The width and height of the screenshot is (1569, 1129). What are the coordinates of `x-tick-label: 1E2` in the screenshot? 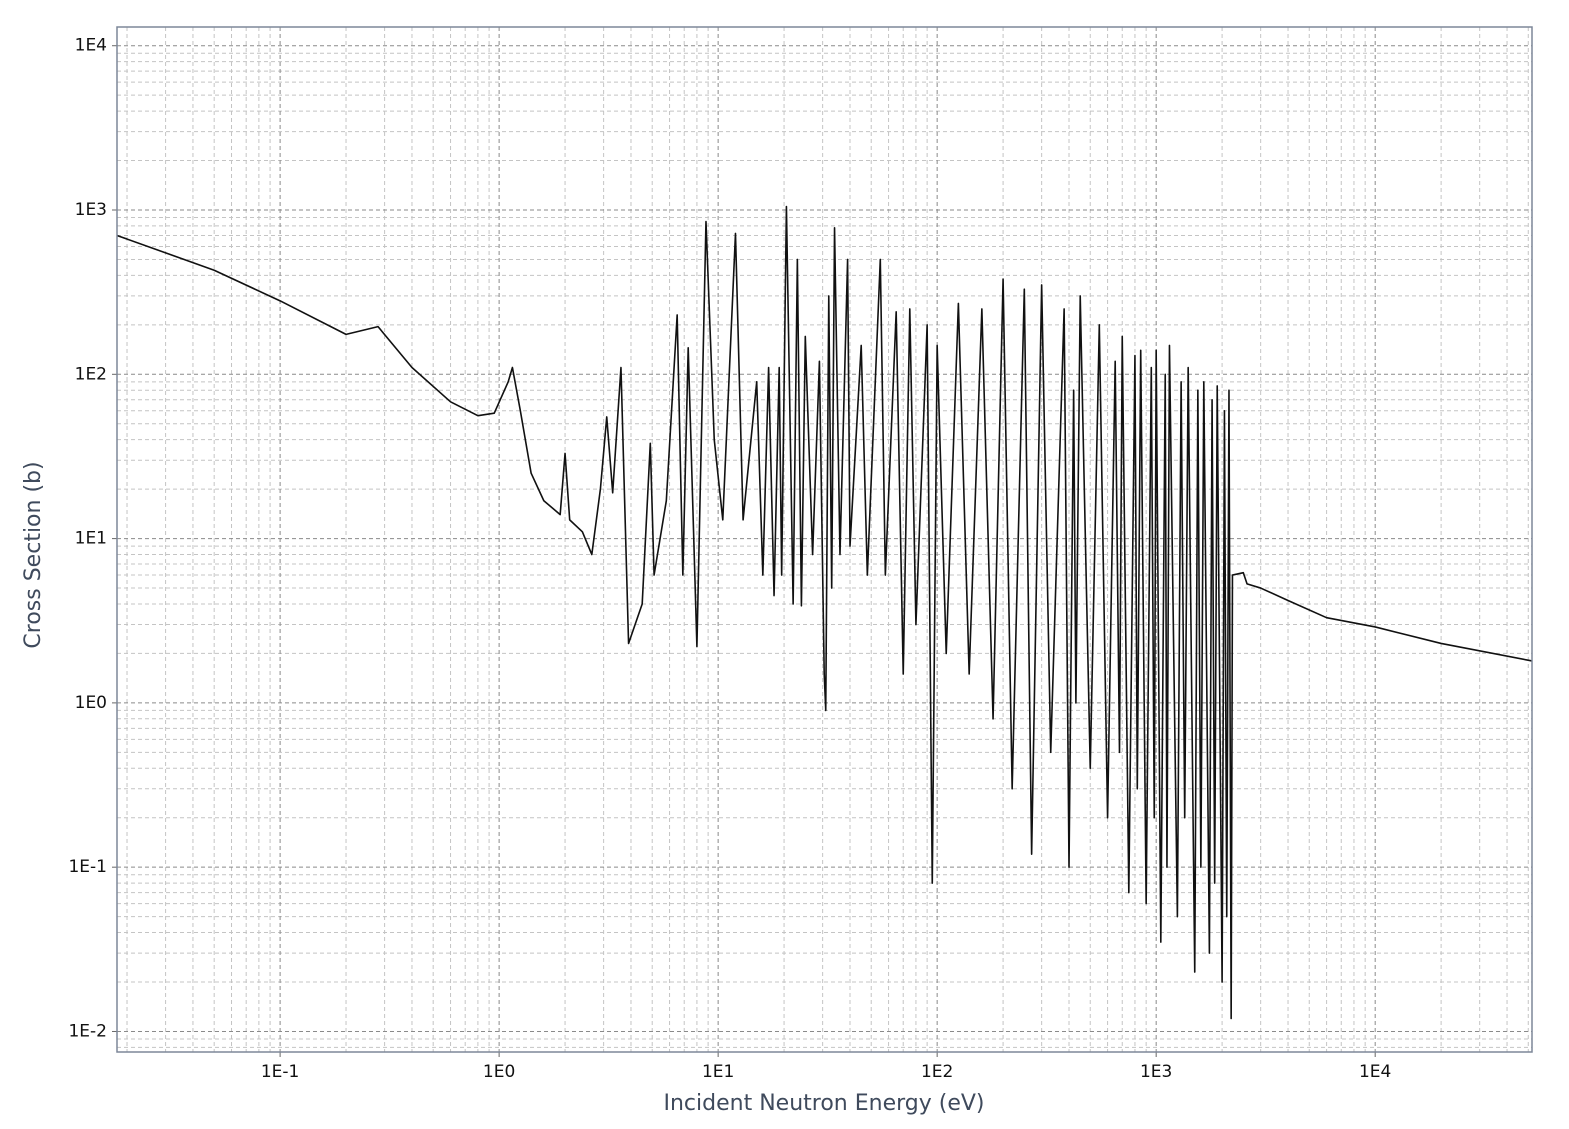 It's located at (937, 1072).